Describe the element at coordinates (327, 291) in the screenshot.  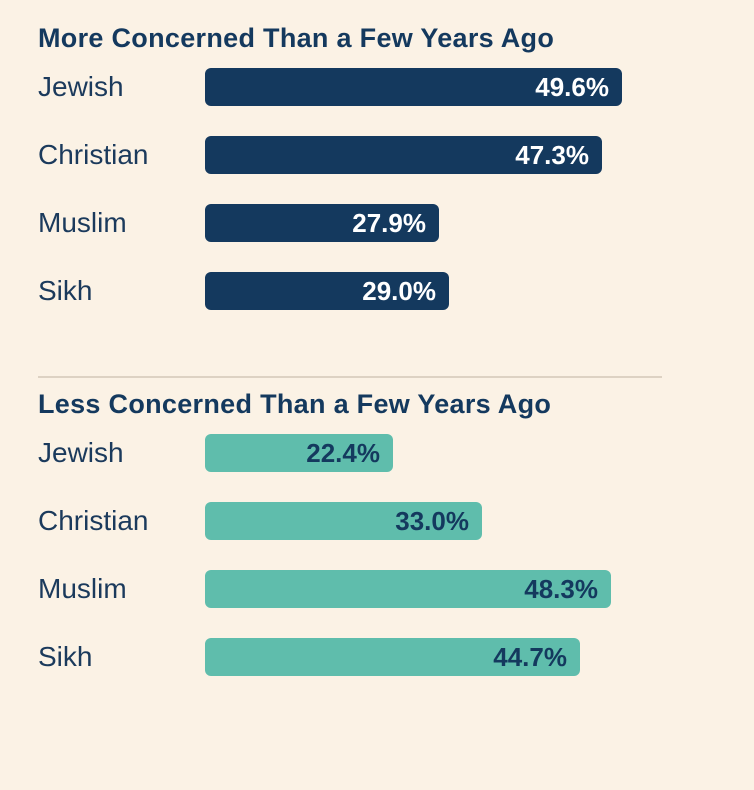
I see `bar-sikh-more: 29.0%` at that location.